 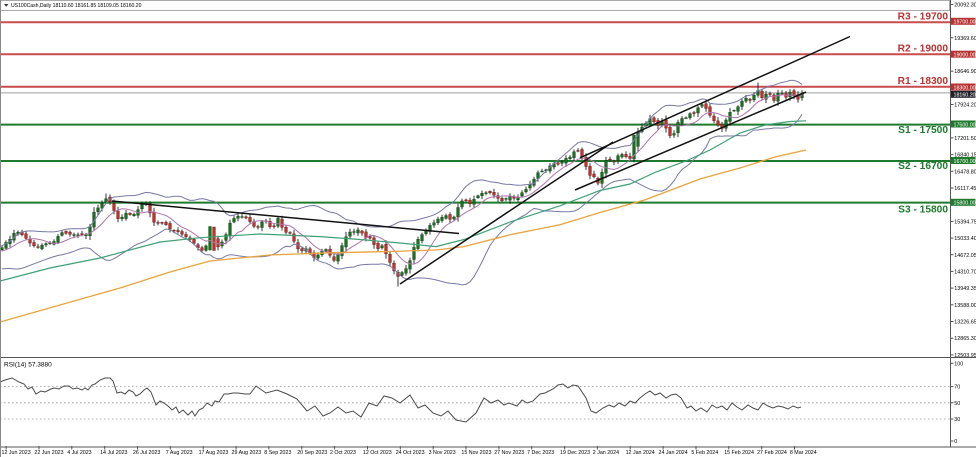 What do you see at coordinates (113, 453) in the screenshot?
I see `svg-text: 14 Jul 2023` at bounding box center [113, 453].